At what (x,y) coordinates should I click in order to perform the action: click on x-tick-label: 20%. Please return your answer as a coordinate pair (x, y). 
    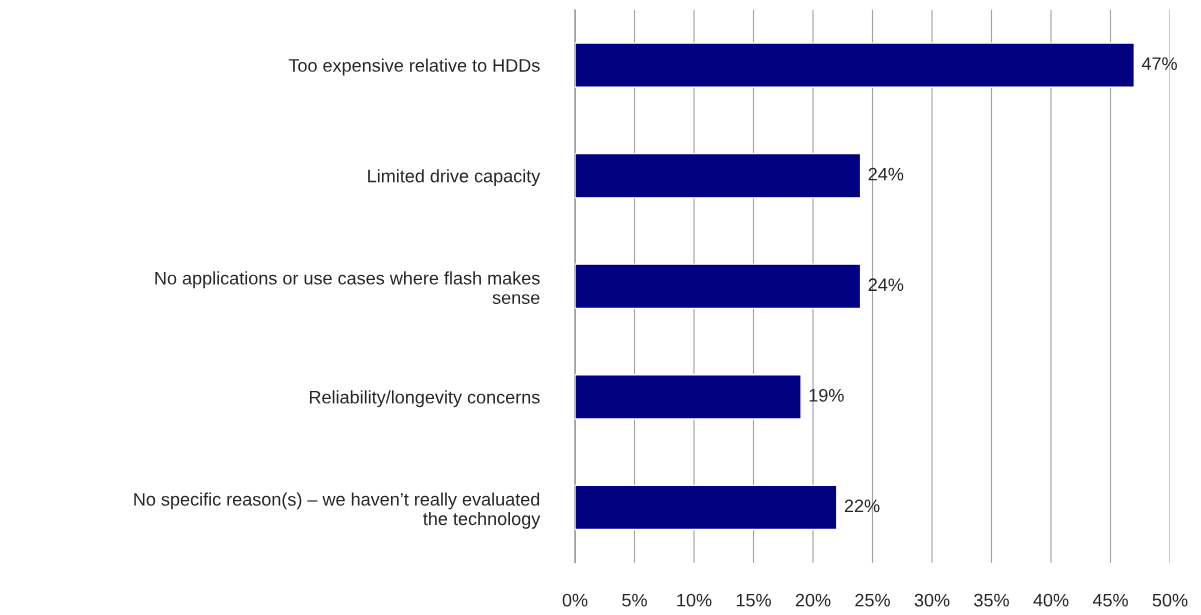
    Looking at the image, I should click on (813, 600).